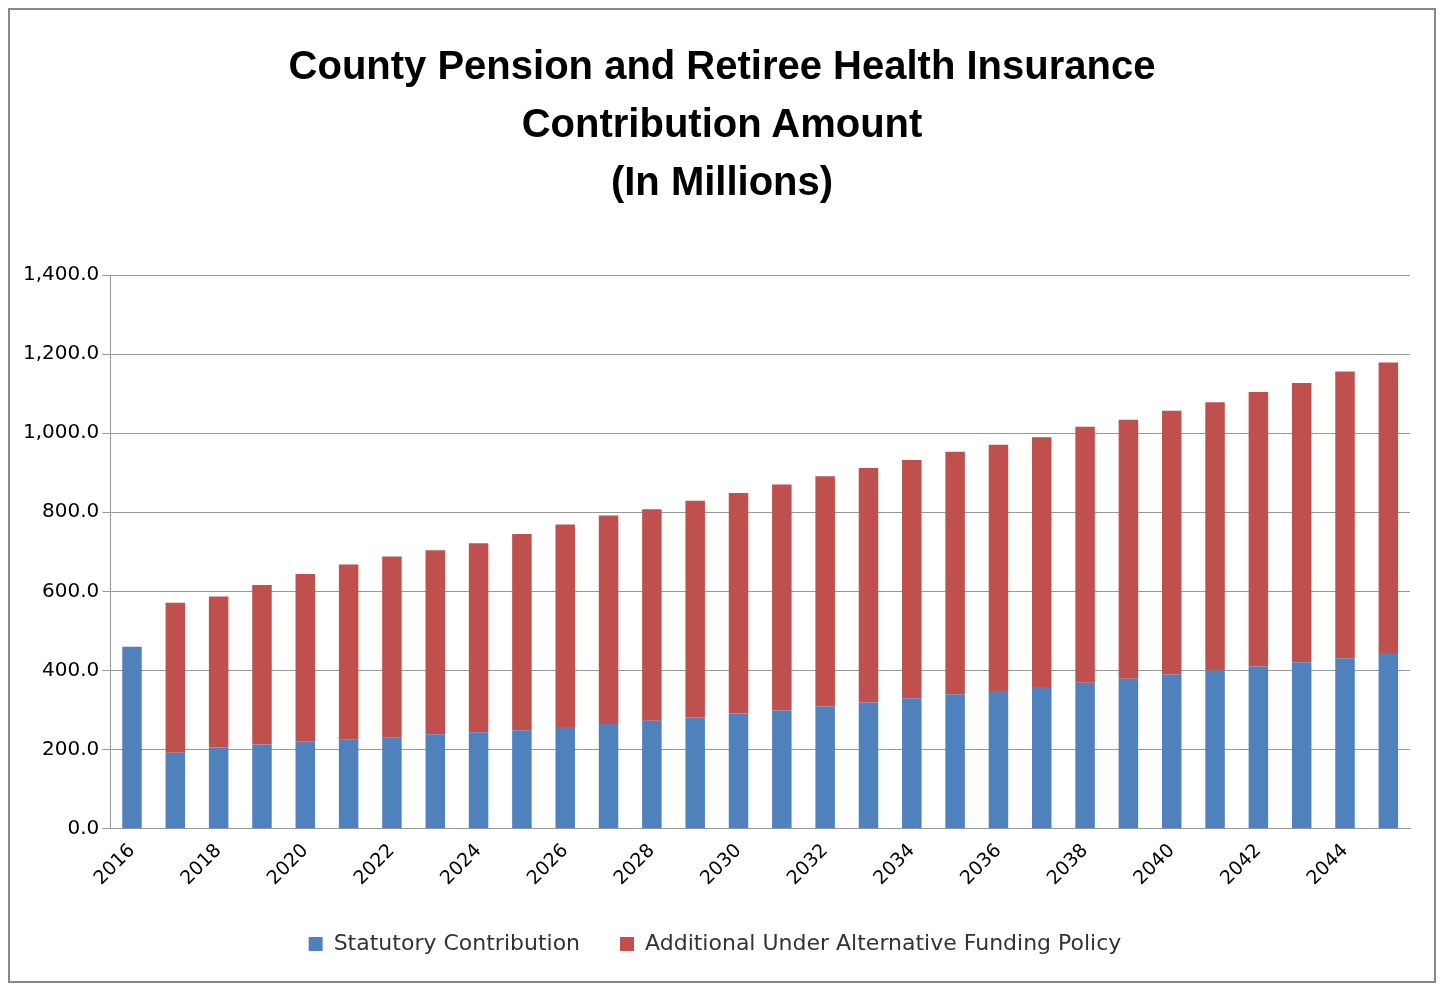  What do you see at coordinates (61, 431) in the screenshot?
I see `y-tick-label: 1,000.0` at bounding box center [61, 431].